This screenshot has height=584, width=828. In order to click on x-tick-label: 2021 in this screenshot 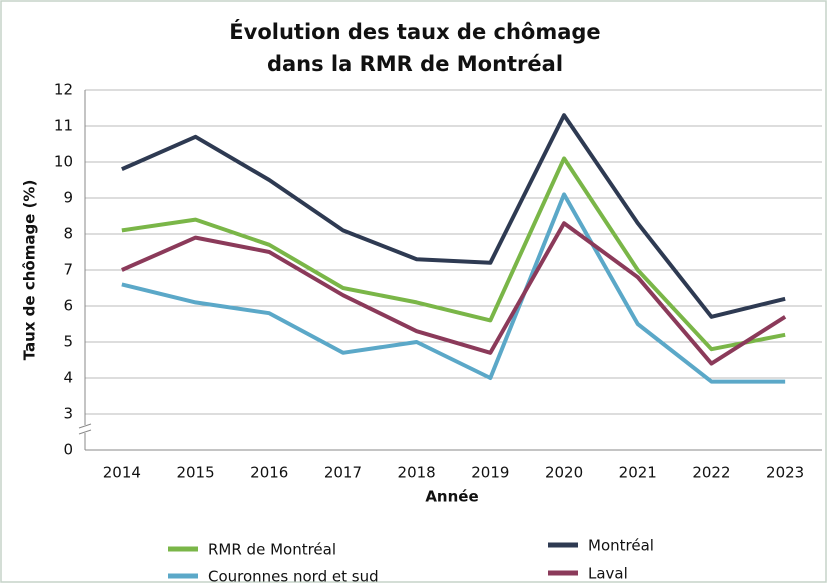, I will do `click(638, 473)`.